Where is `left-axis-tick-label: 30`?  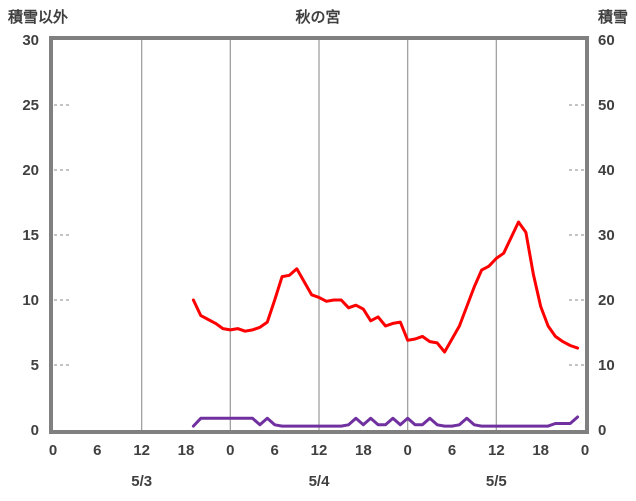 left-axis-tick-label: 30 is located at coordinates (30, 40).